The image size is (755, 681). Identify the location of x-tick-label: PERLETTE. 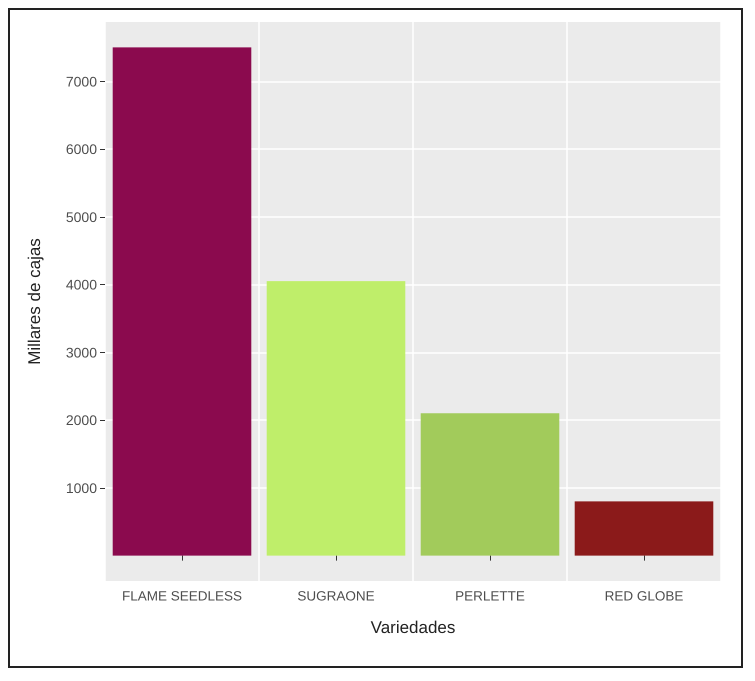
(490, 596).